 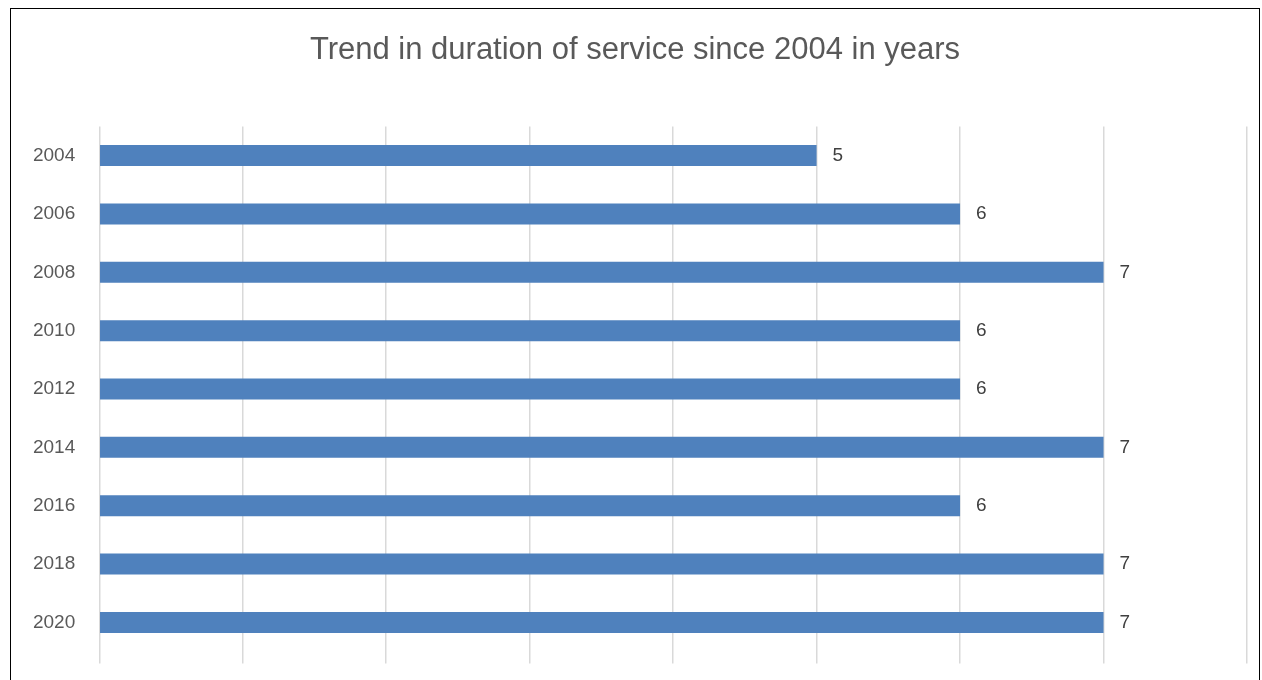 I want to click on y-tick-label: 2014, so click(x=54, y=446).